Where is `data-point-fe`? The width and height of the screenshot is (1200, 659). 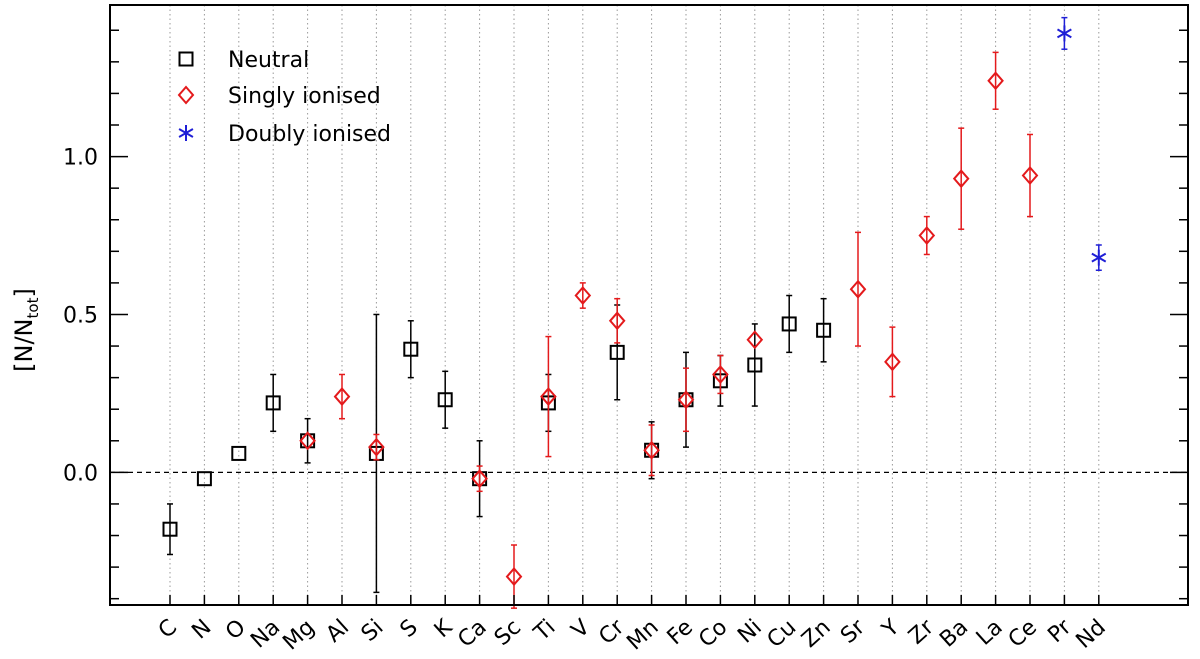
data-point-fe is located at coordinates (686, 400).